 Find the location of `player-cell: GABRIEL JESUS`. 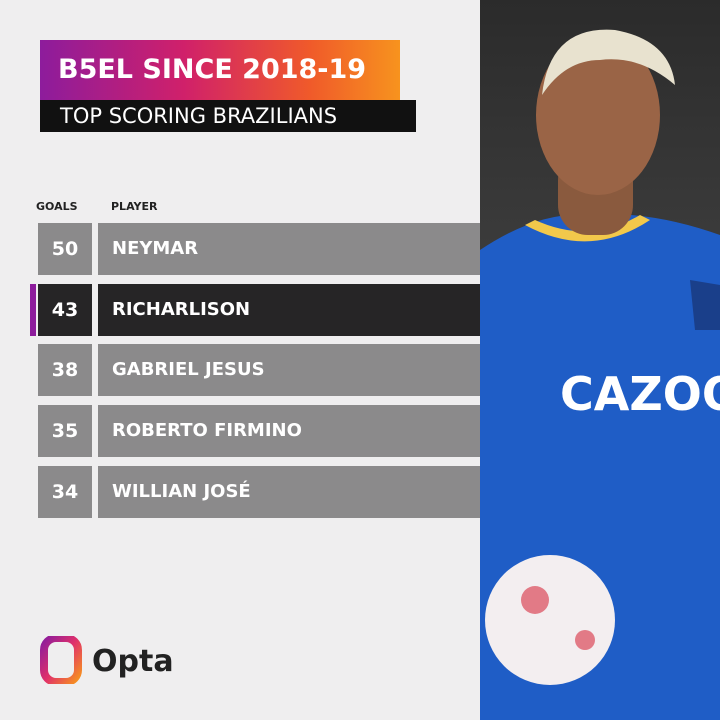

player-cell: GABRIEL JESUS is located at coordinates (289, 370).